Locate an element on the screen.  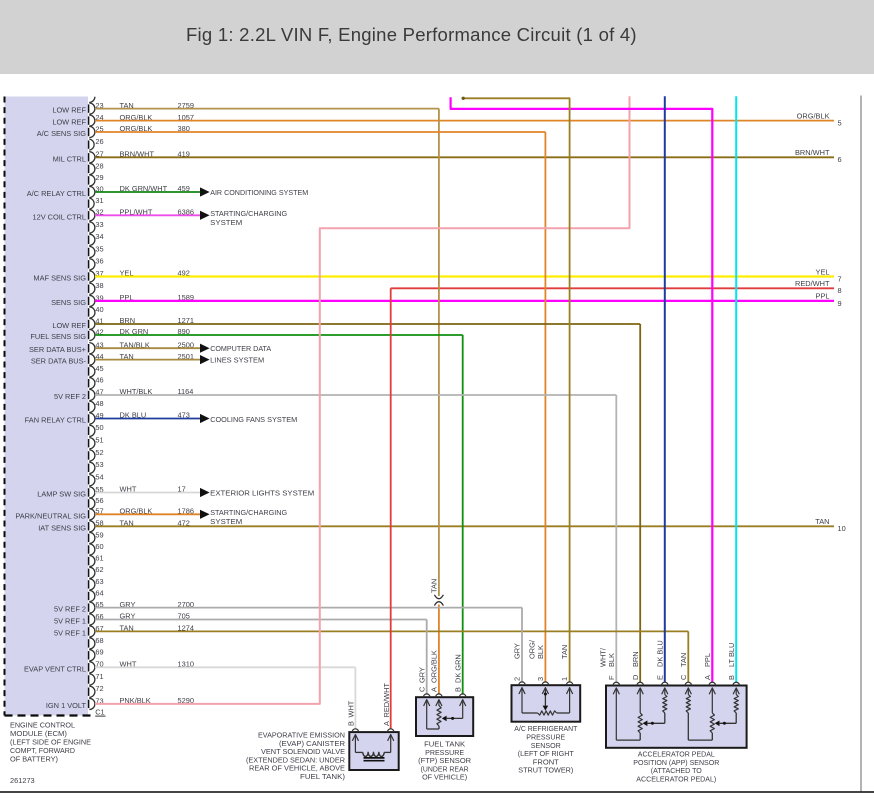
svg-text: WHT is located at coordinates (351, 708).